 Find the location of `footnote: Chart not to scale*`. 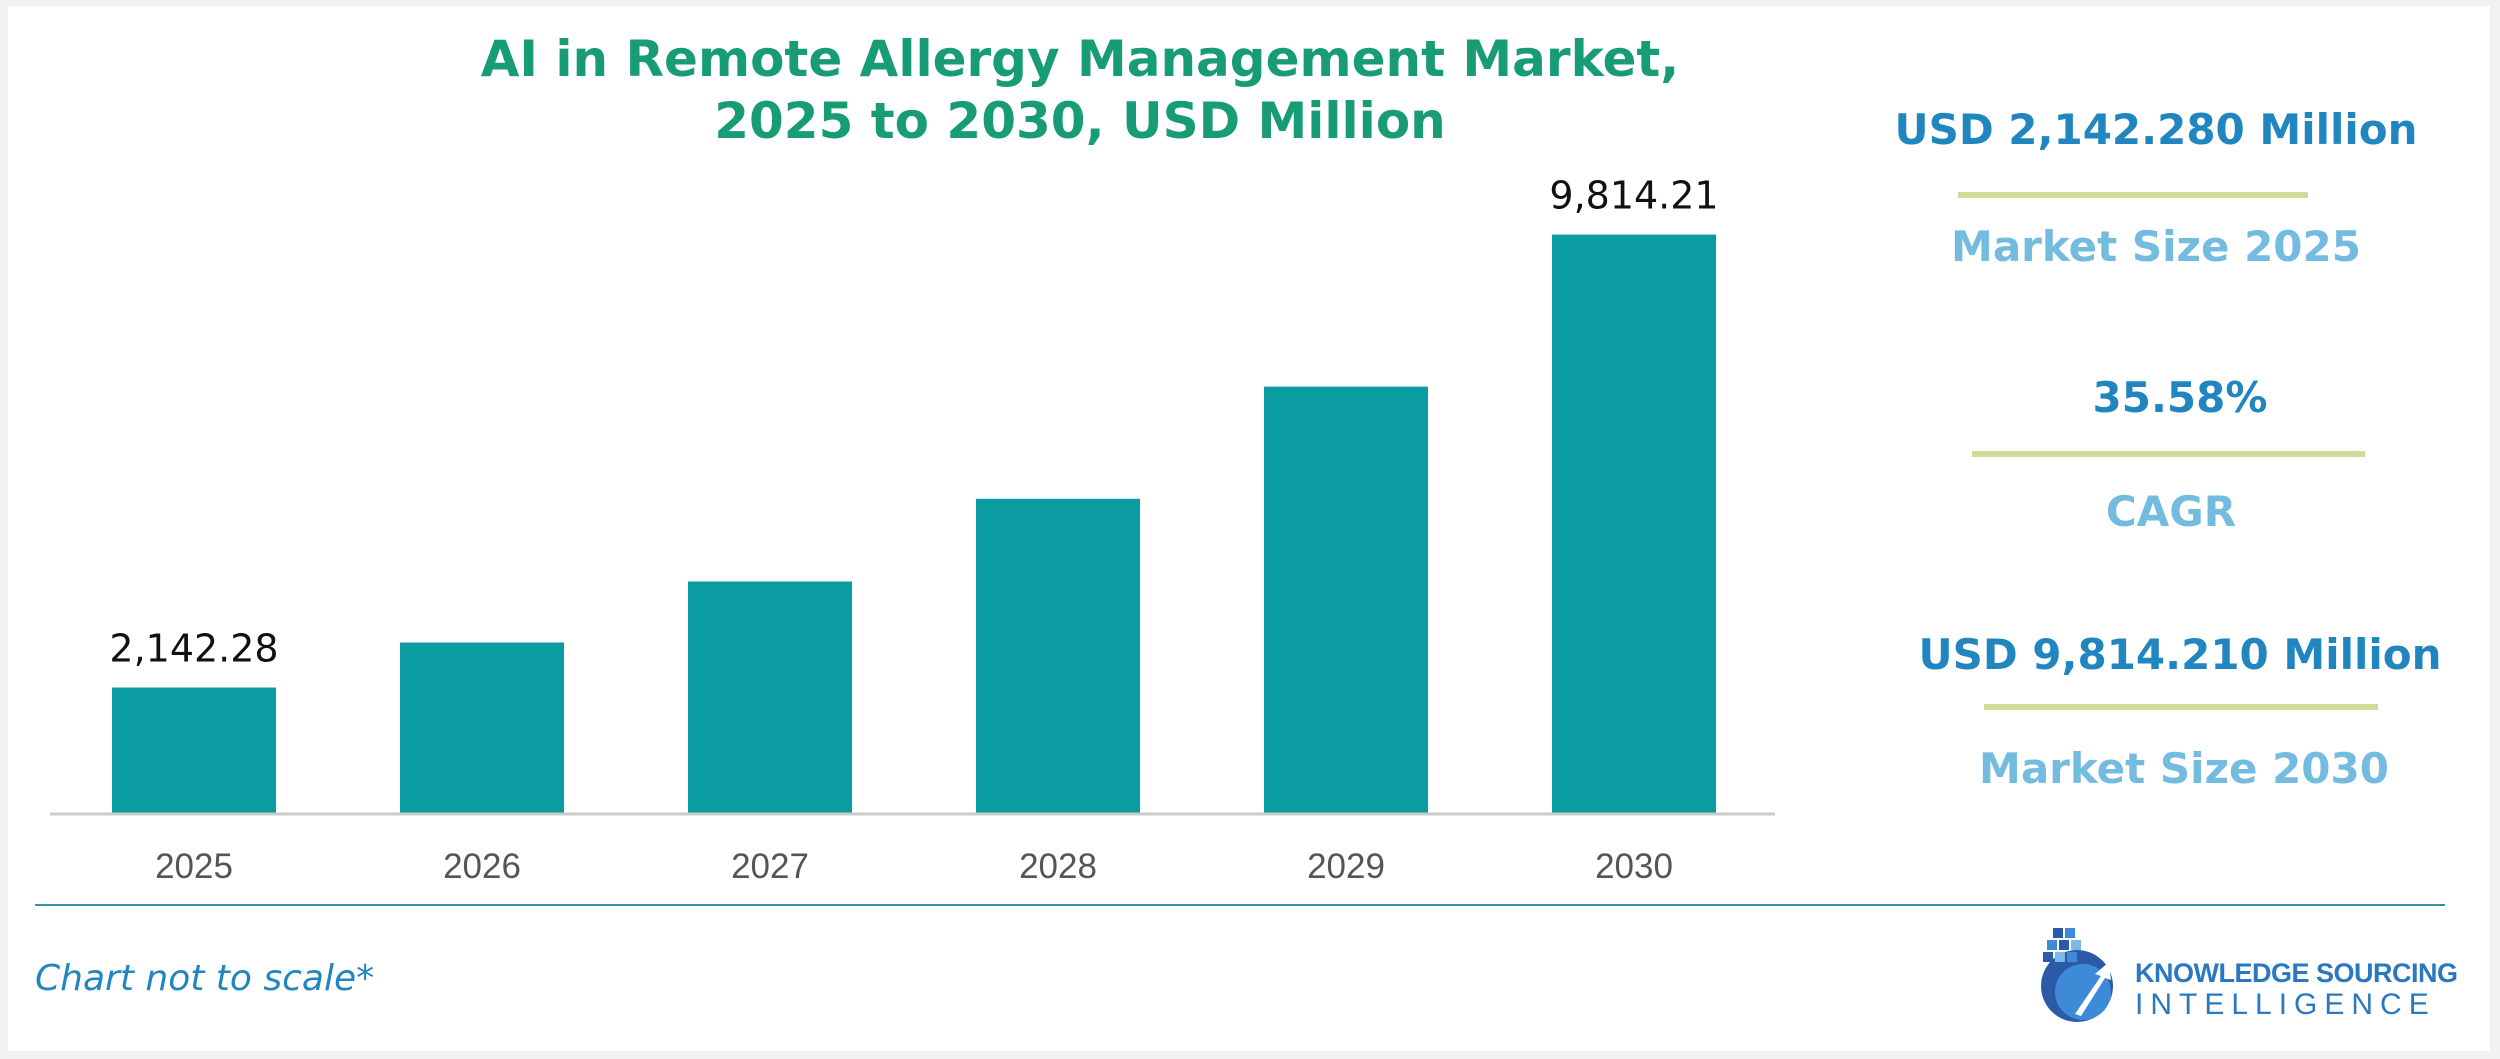

footnote: Chart not to scale* is located at coordinates (205, 978).